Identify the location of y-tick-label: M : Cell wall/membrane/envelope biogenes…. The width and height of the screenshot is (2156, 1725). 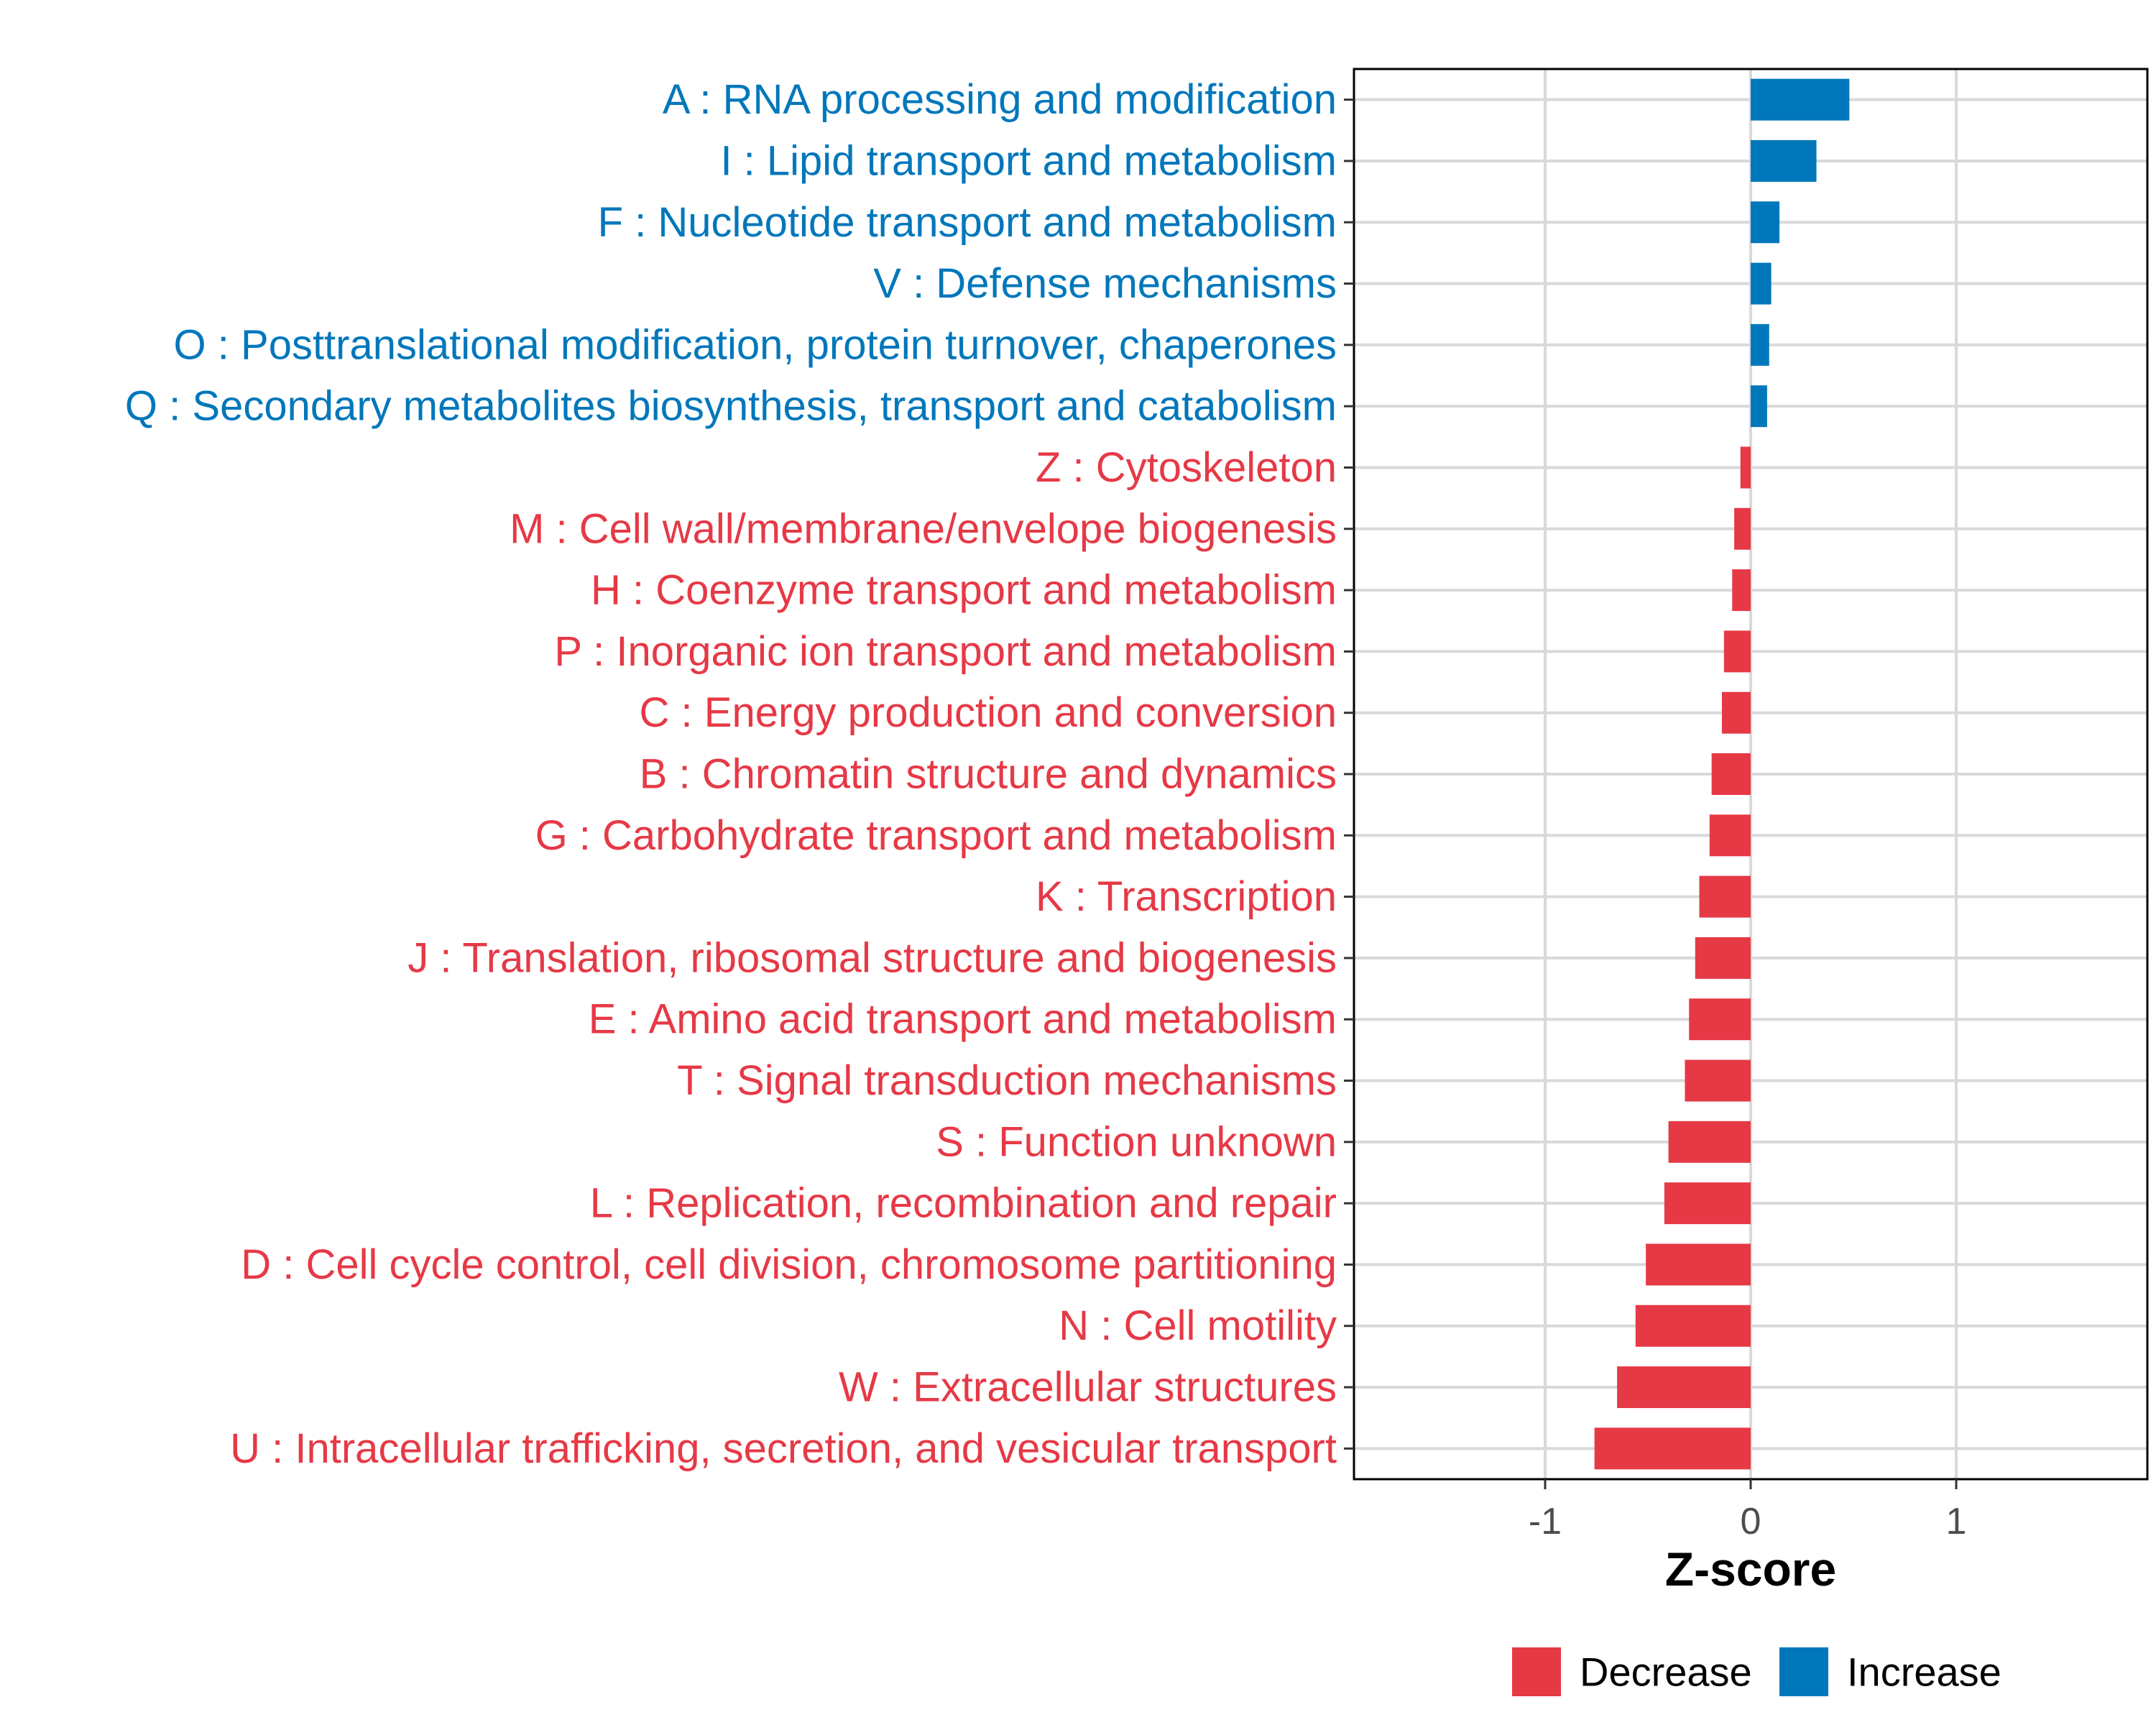
(924, 528).